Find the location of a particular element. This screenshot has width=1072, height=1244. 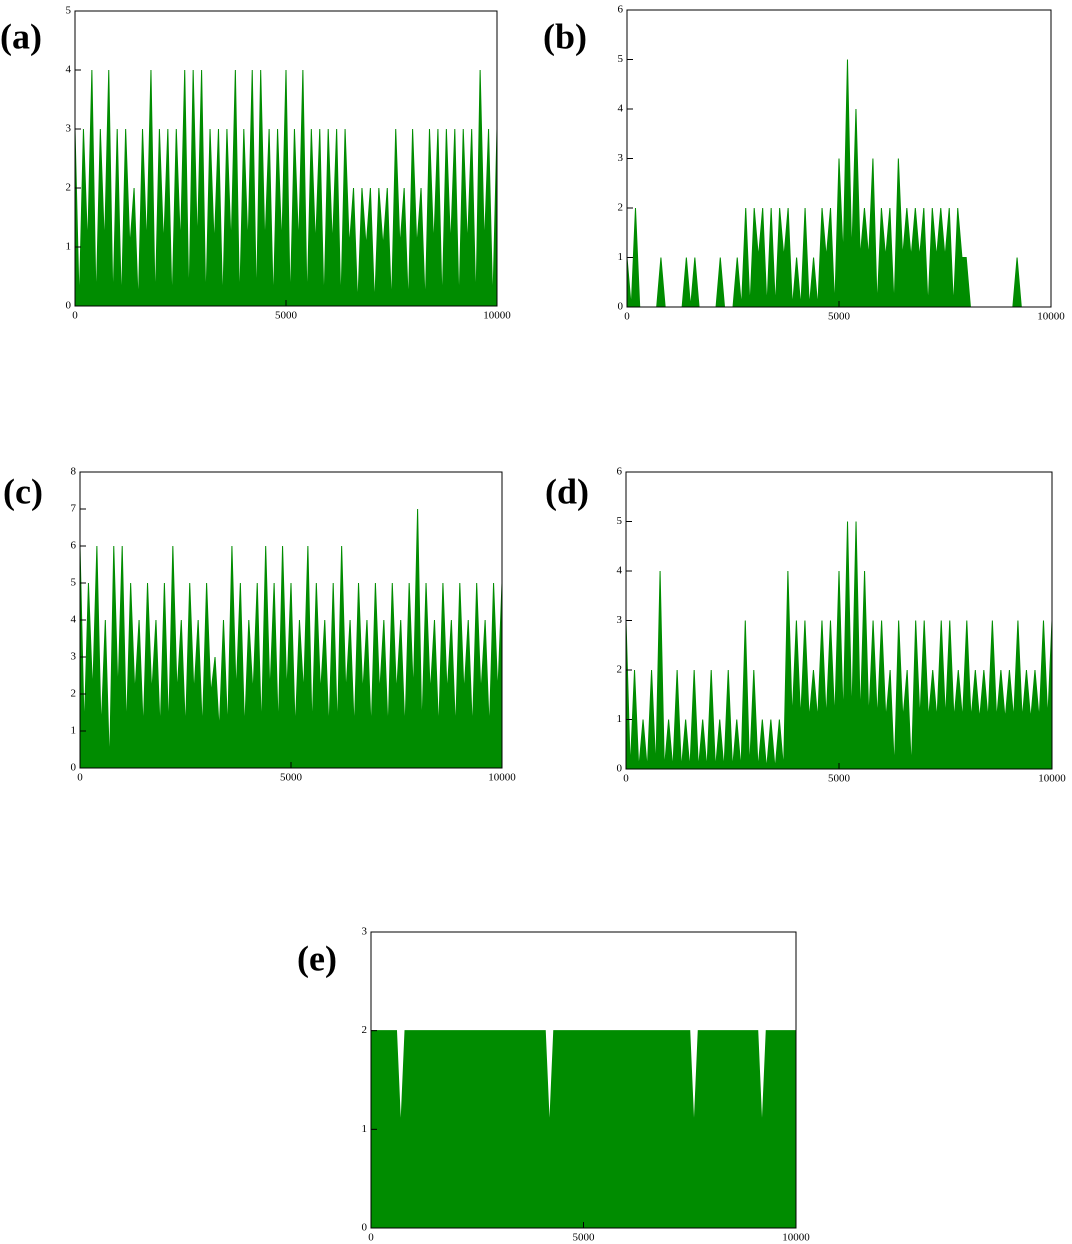

panel-label: (b) is located at coordinates (565, 36).